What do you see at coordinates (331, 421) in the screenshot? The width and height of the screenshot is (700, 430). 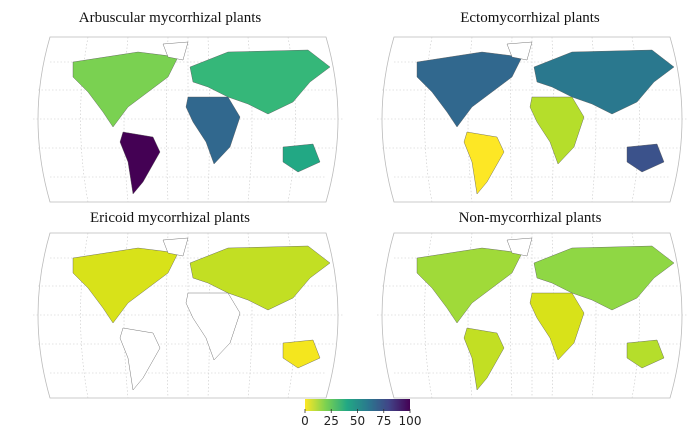 I see `colorbar-tick-label: 25` at bounding box center [331, 421].